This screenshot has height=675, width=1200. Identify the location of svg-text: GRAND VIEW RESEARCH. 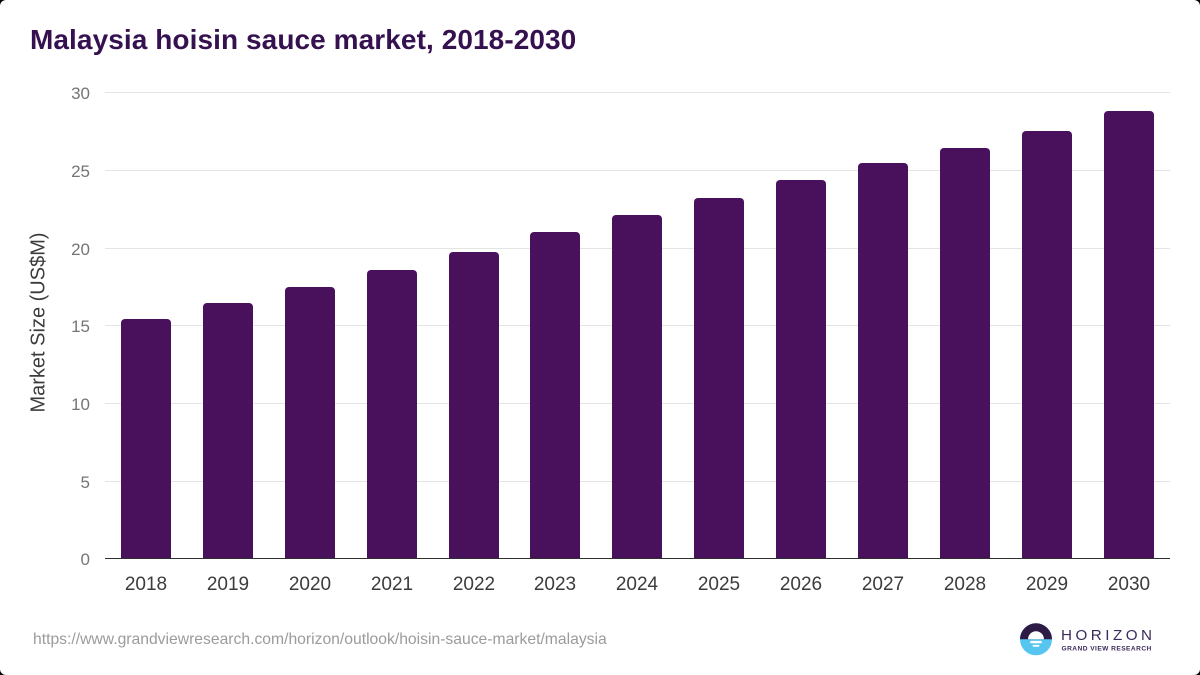
(1107, 648).